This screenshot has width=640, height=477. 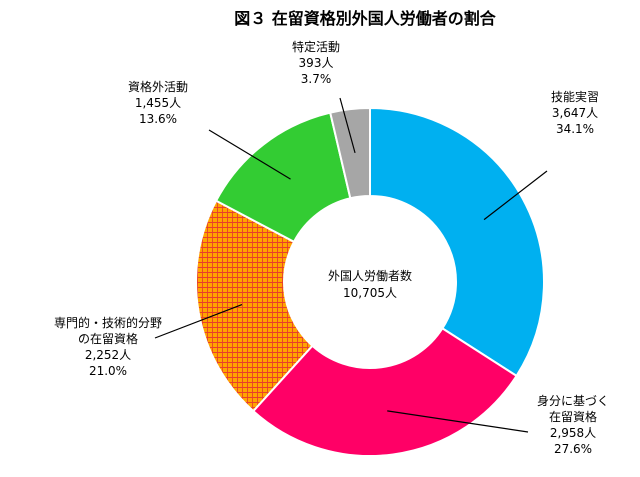 I want to click on leader-line-technical-intern, so click(x=515, y=195).